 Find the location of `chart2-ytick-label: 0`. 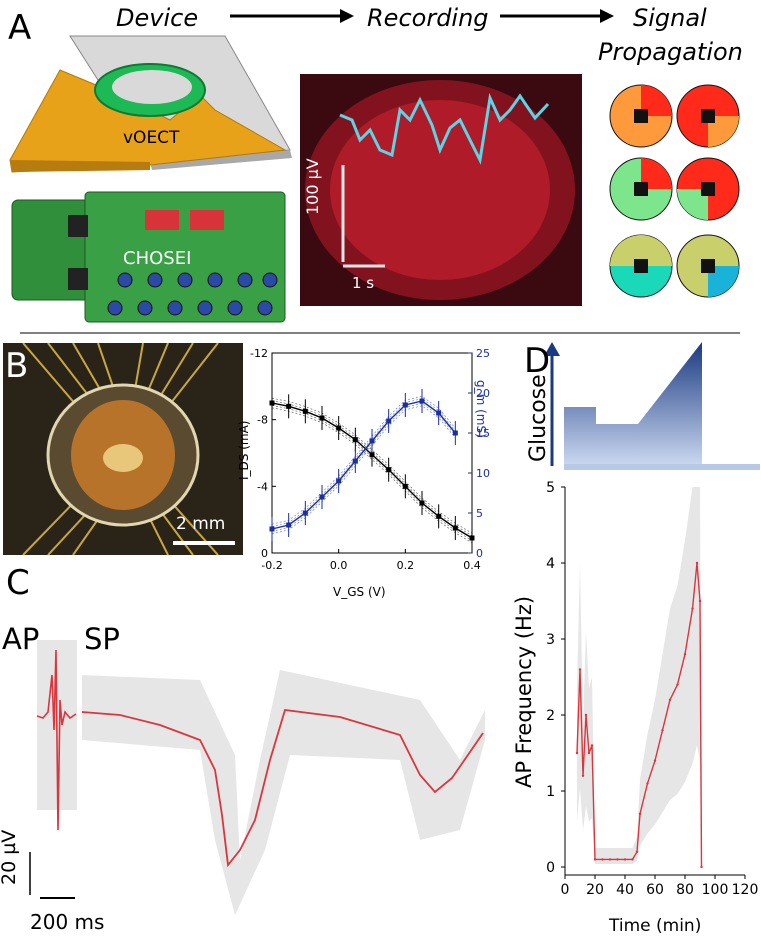

chart2-ytick-label: 0 is located at coordinates (550, 868).